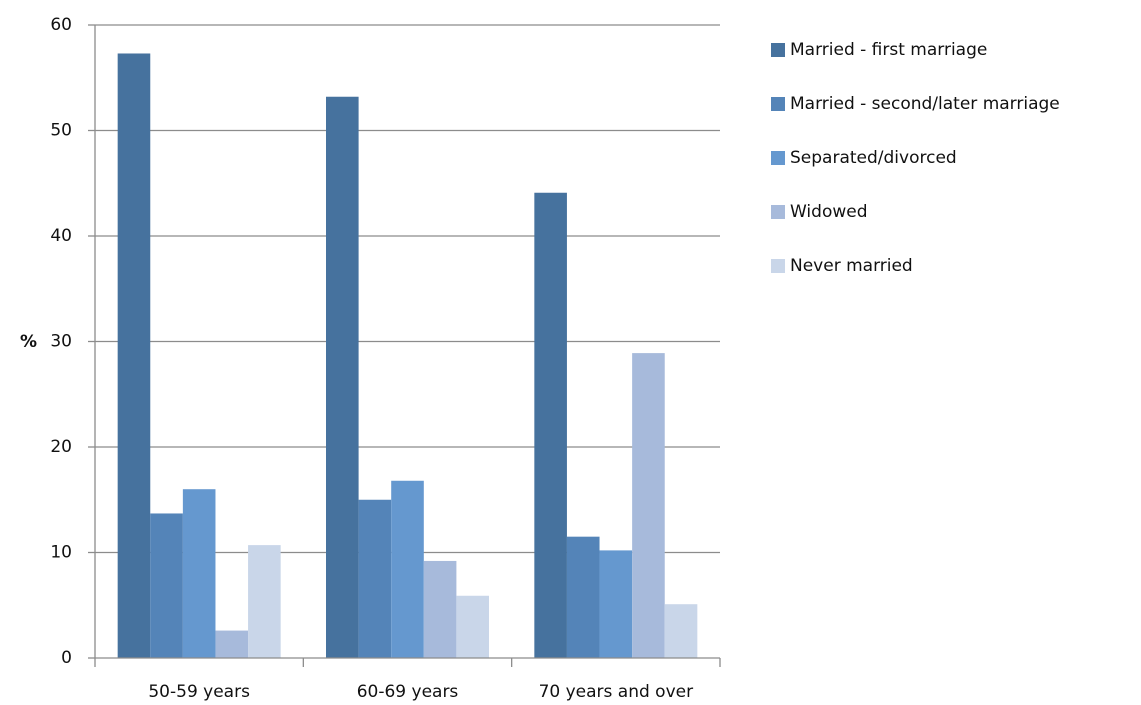 This screenshot has height=705, width=1141. What do you see at coordinates (61, 553) in the screenshot?
I see `y-tick-label: 10` at bounding box center [61, 553].